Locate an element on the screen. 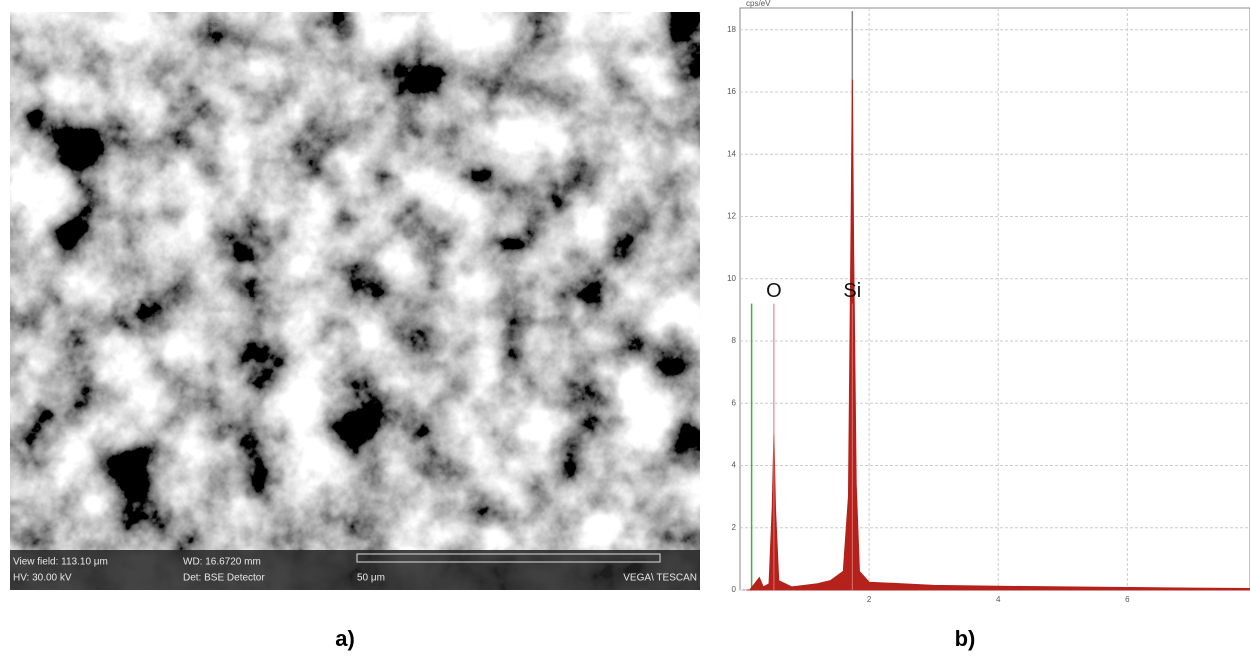 This screenshot has width=1250, height=662. annotation: Si is located at coordinates (852, 291).